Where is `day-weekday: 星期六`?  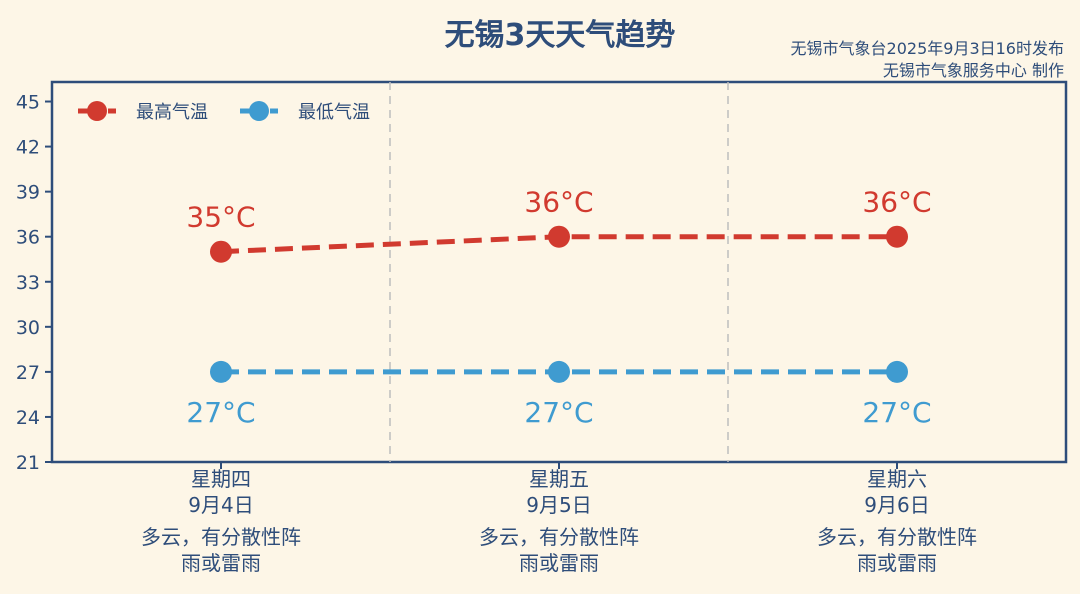
day-weekday: 星期六 is located at coordinates (897, 479).